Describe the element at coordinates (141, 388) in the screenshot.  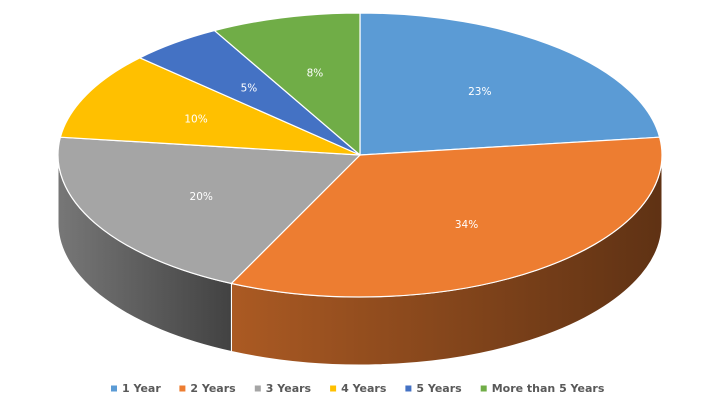
I see `legend-label-1-year: 1 Year` at that location.